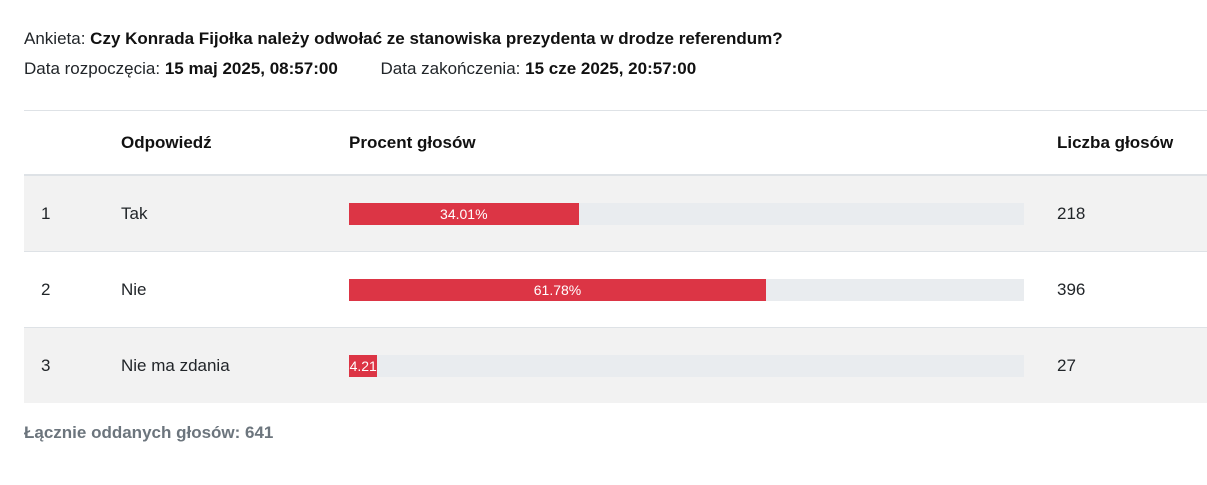  I want to click on progress-bar: 4.21, so click(686, 365).